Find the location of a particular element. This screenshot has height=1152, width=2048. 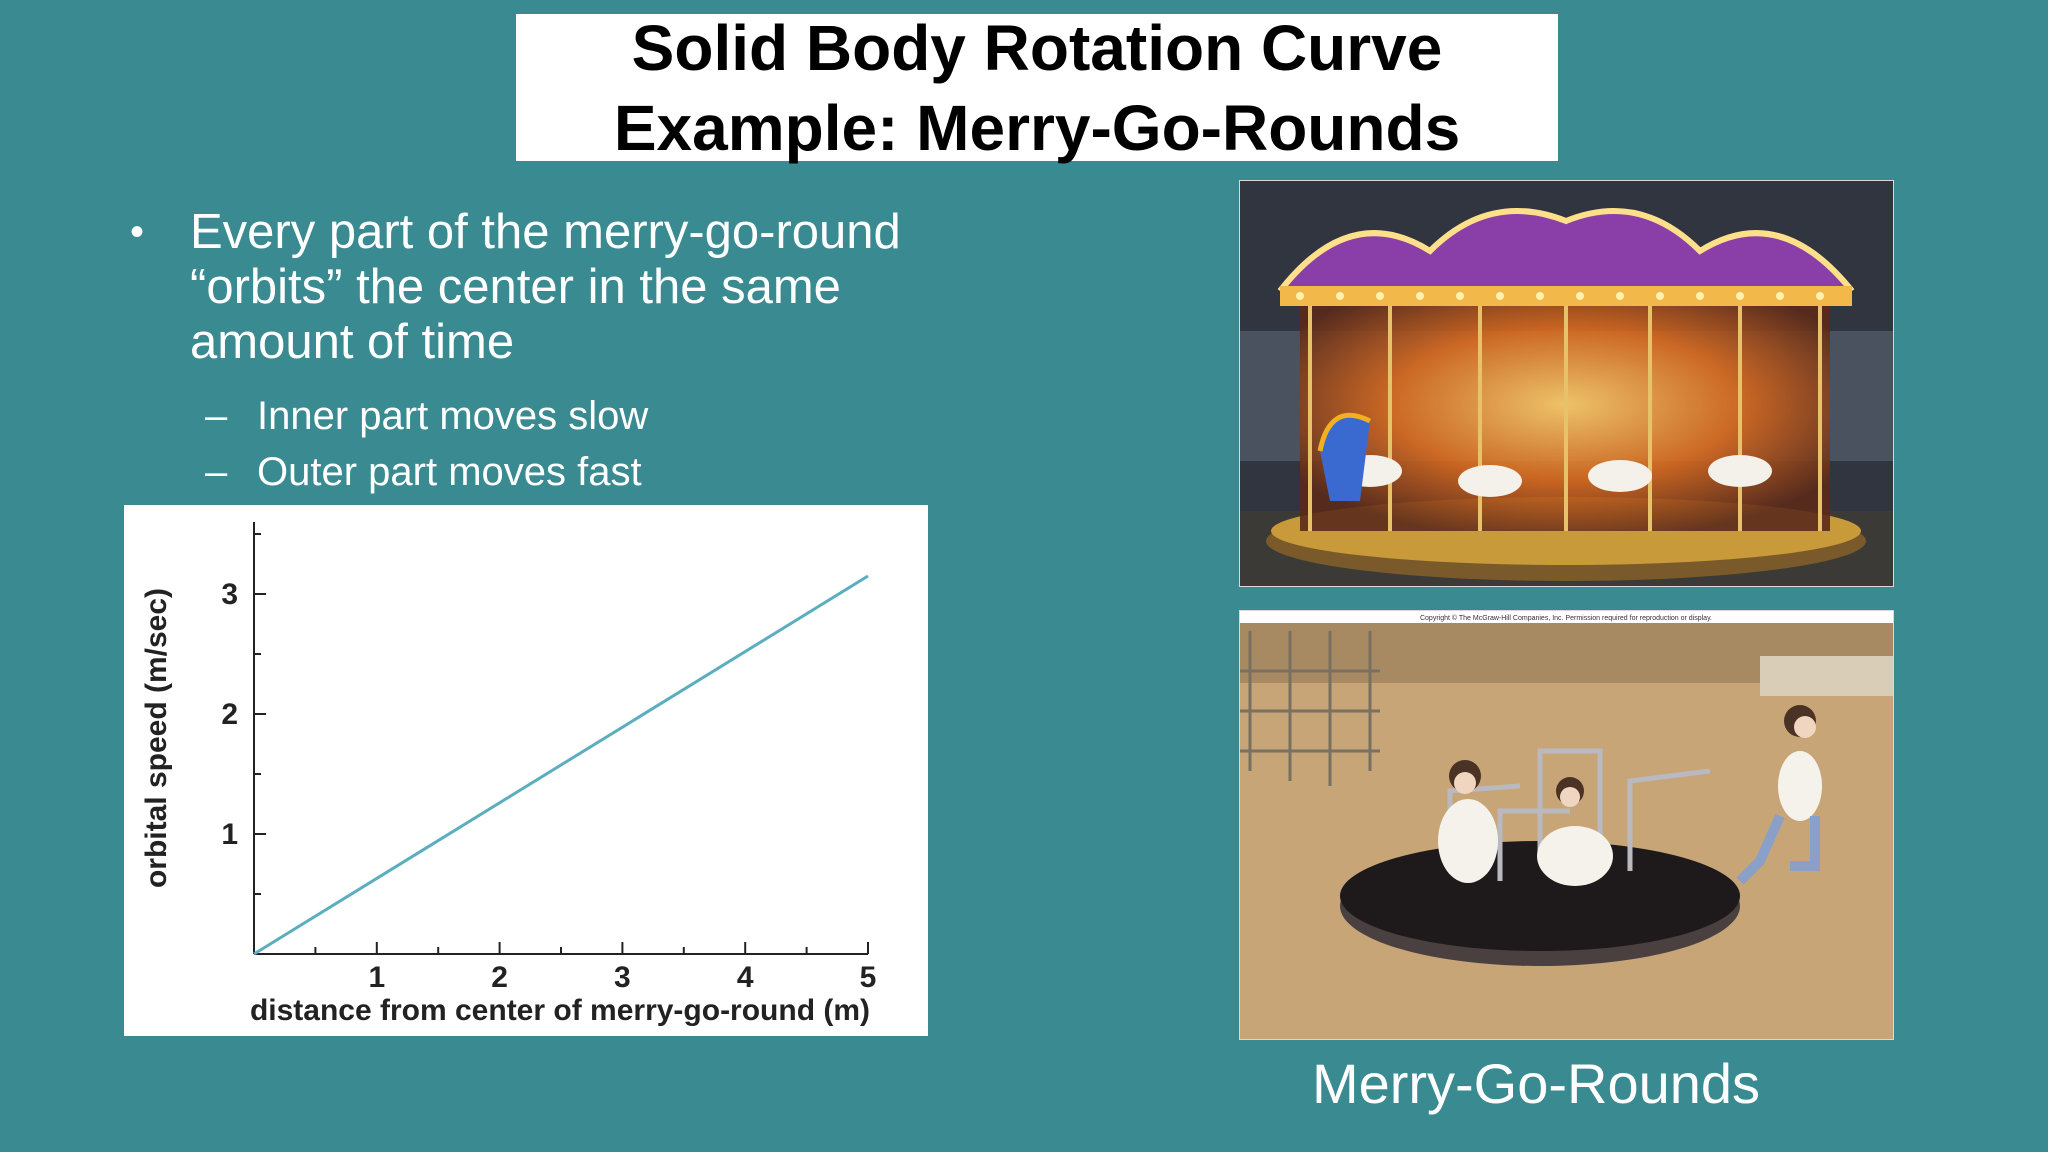

x-tick-label: 5 is located at coordinates (868, 977).